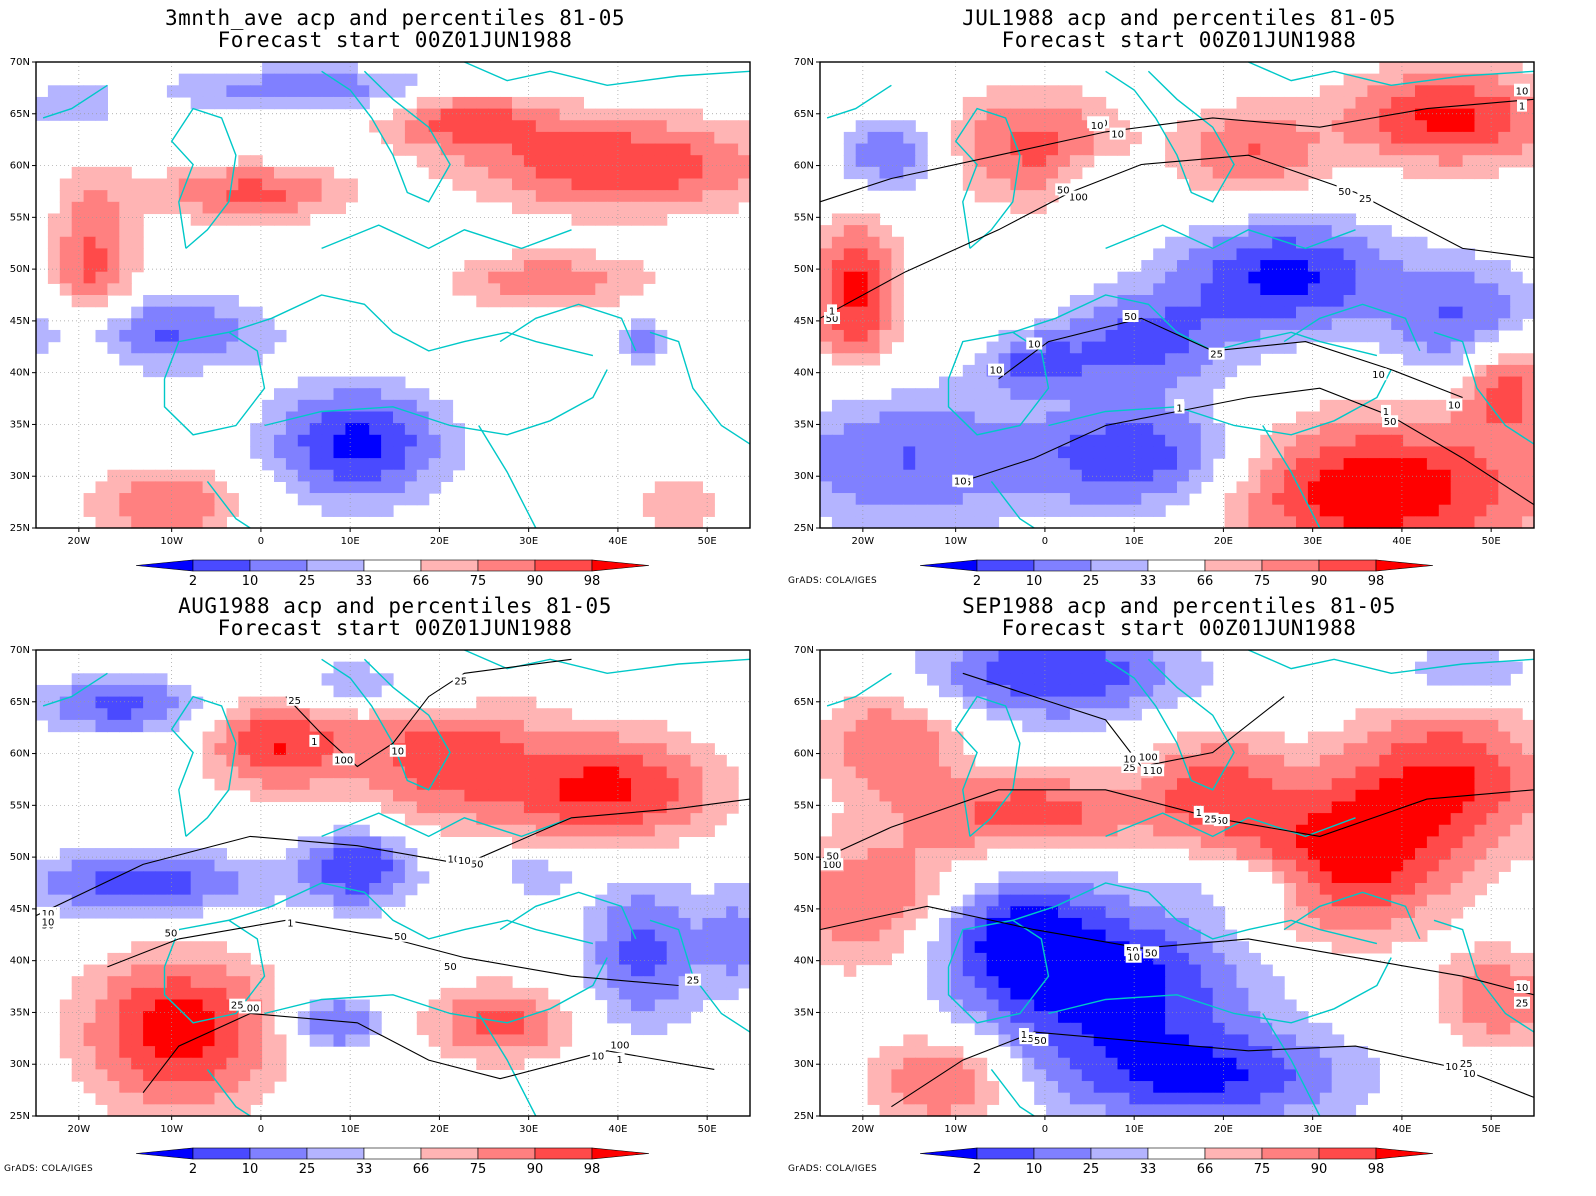 Image resolution: width=1596 pixels, height=1196 pixels. What do you see at coordinates (386, 136) in the screenshot?
I see `coastline` at bounding box center [386, 136].